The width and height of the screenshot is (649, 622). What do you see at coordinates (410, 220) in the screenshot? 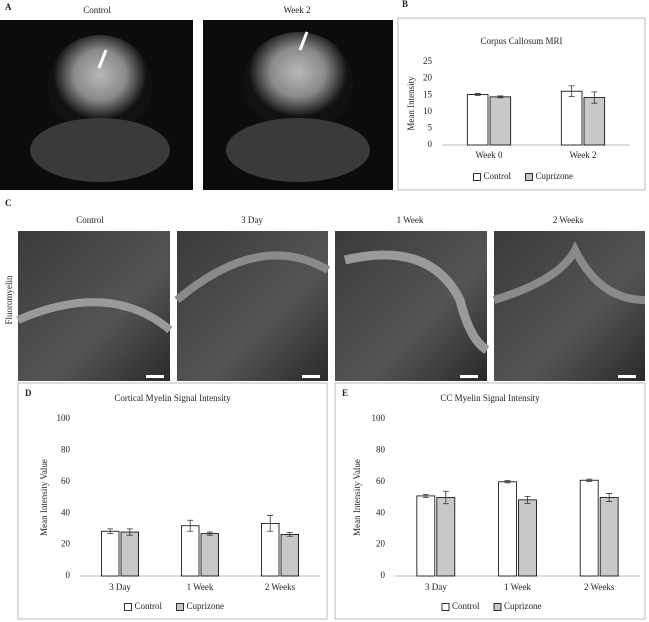
I see `image-label: 1 Week` at bounding box center [410, 220].